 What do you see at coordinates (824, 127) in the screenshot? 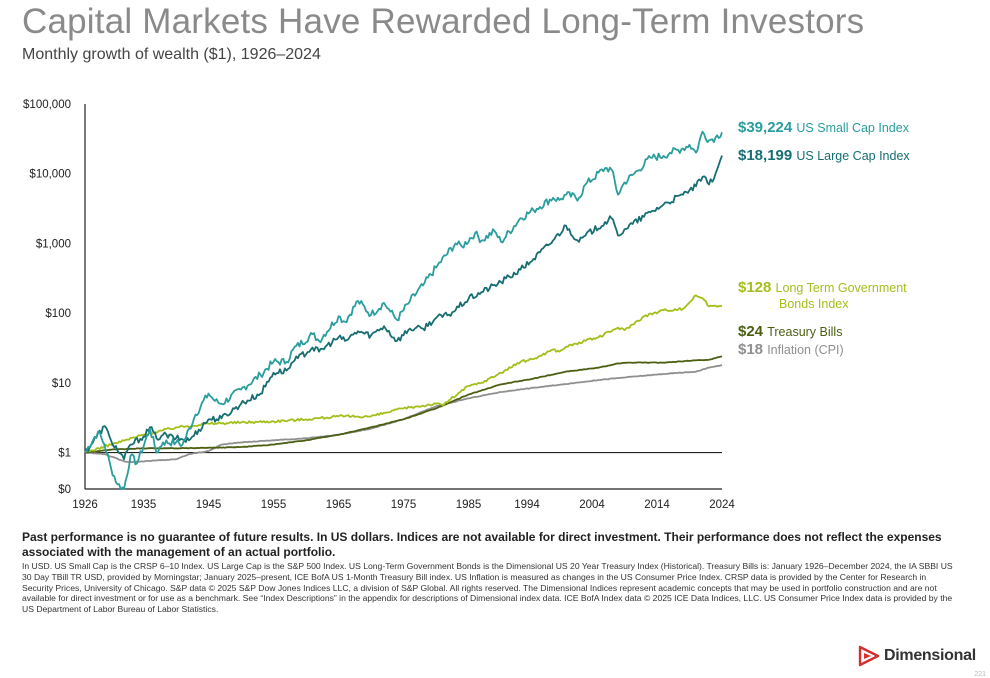
I see `series-end-label: $39,224 US Small Cap Index` at bounding box center [824, 127].